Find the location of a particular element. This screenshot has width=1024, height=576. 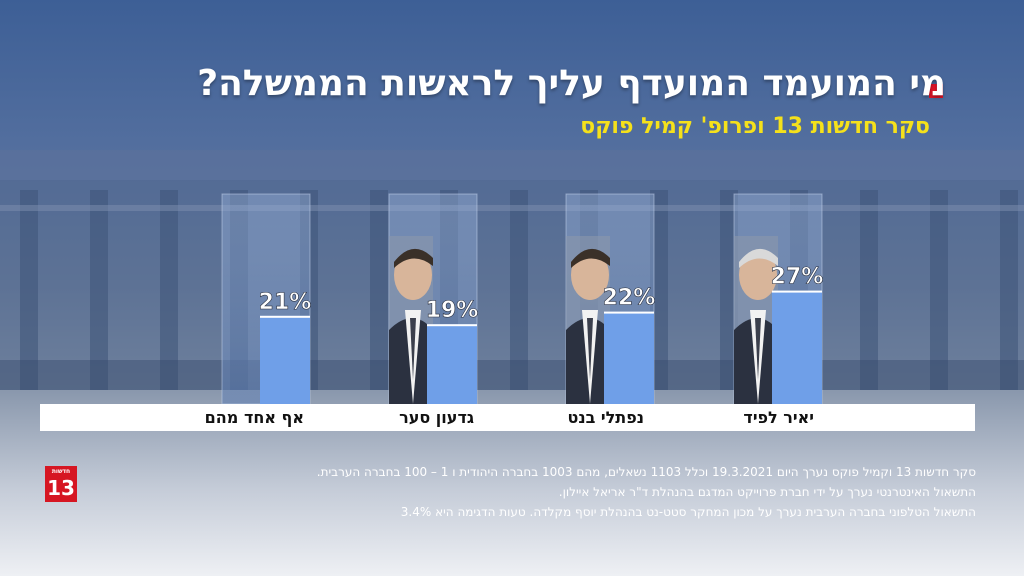

category-label-none: אף אחד מהם is located at coordinates (254, 417).